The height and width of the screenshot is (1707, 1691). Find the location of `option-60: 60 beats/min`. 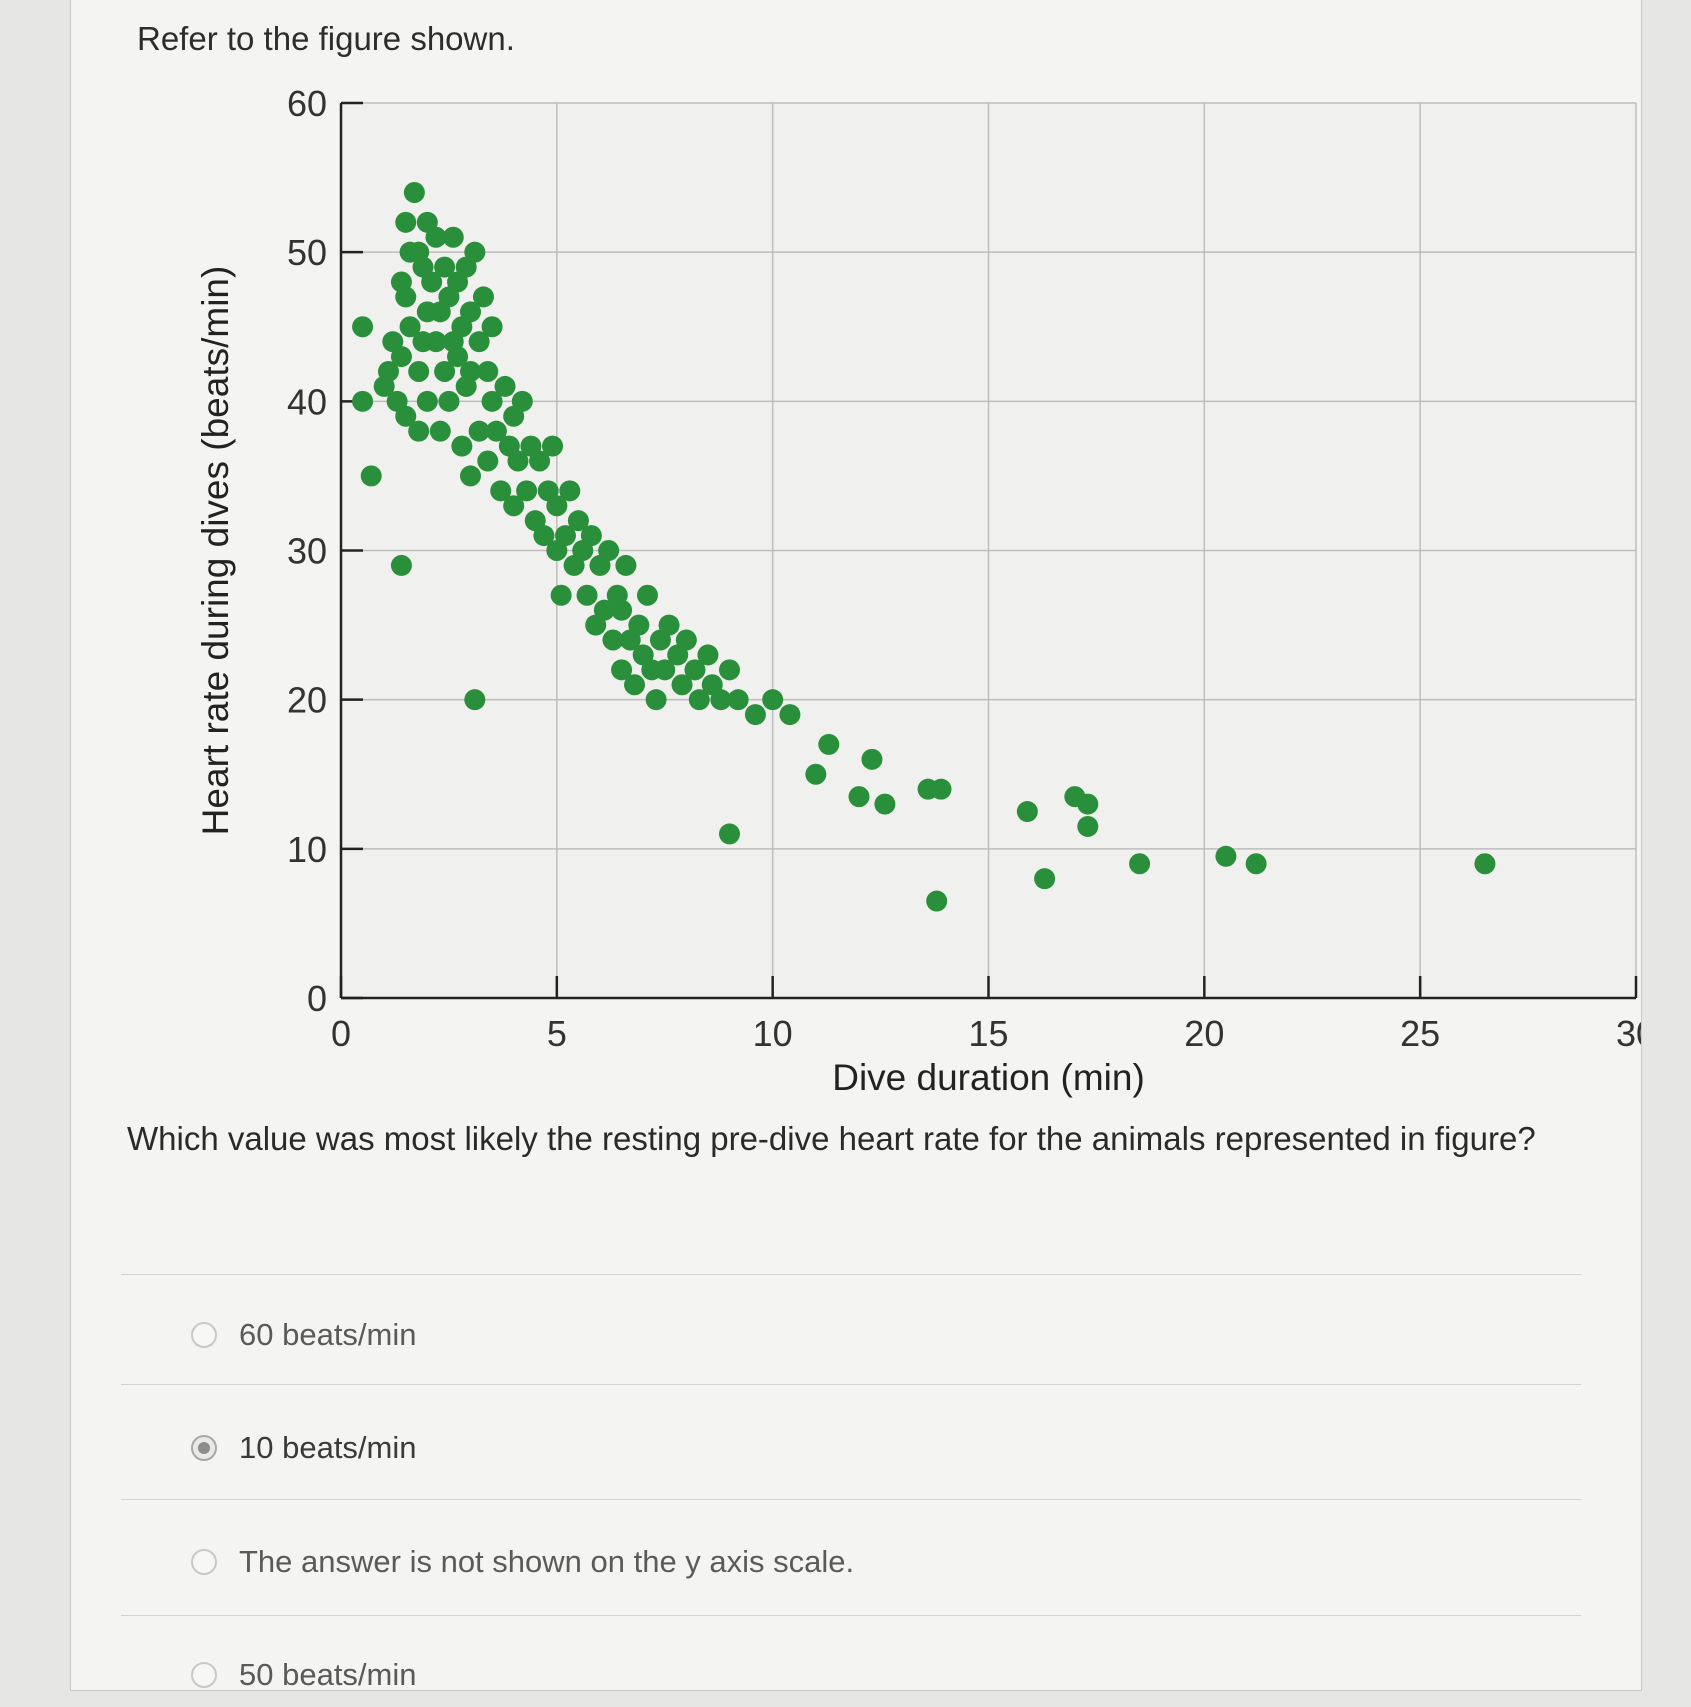

option-60: 60 beats/min is located at coordinates (304, 1335).